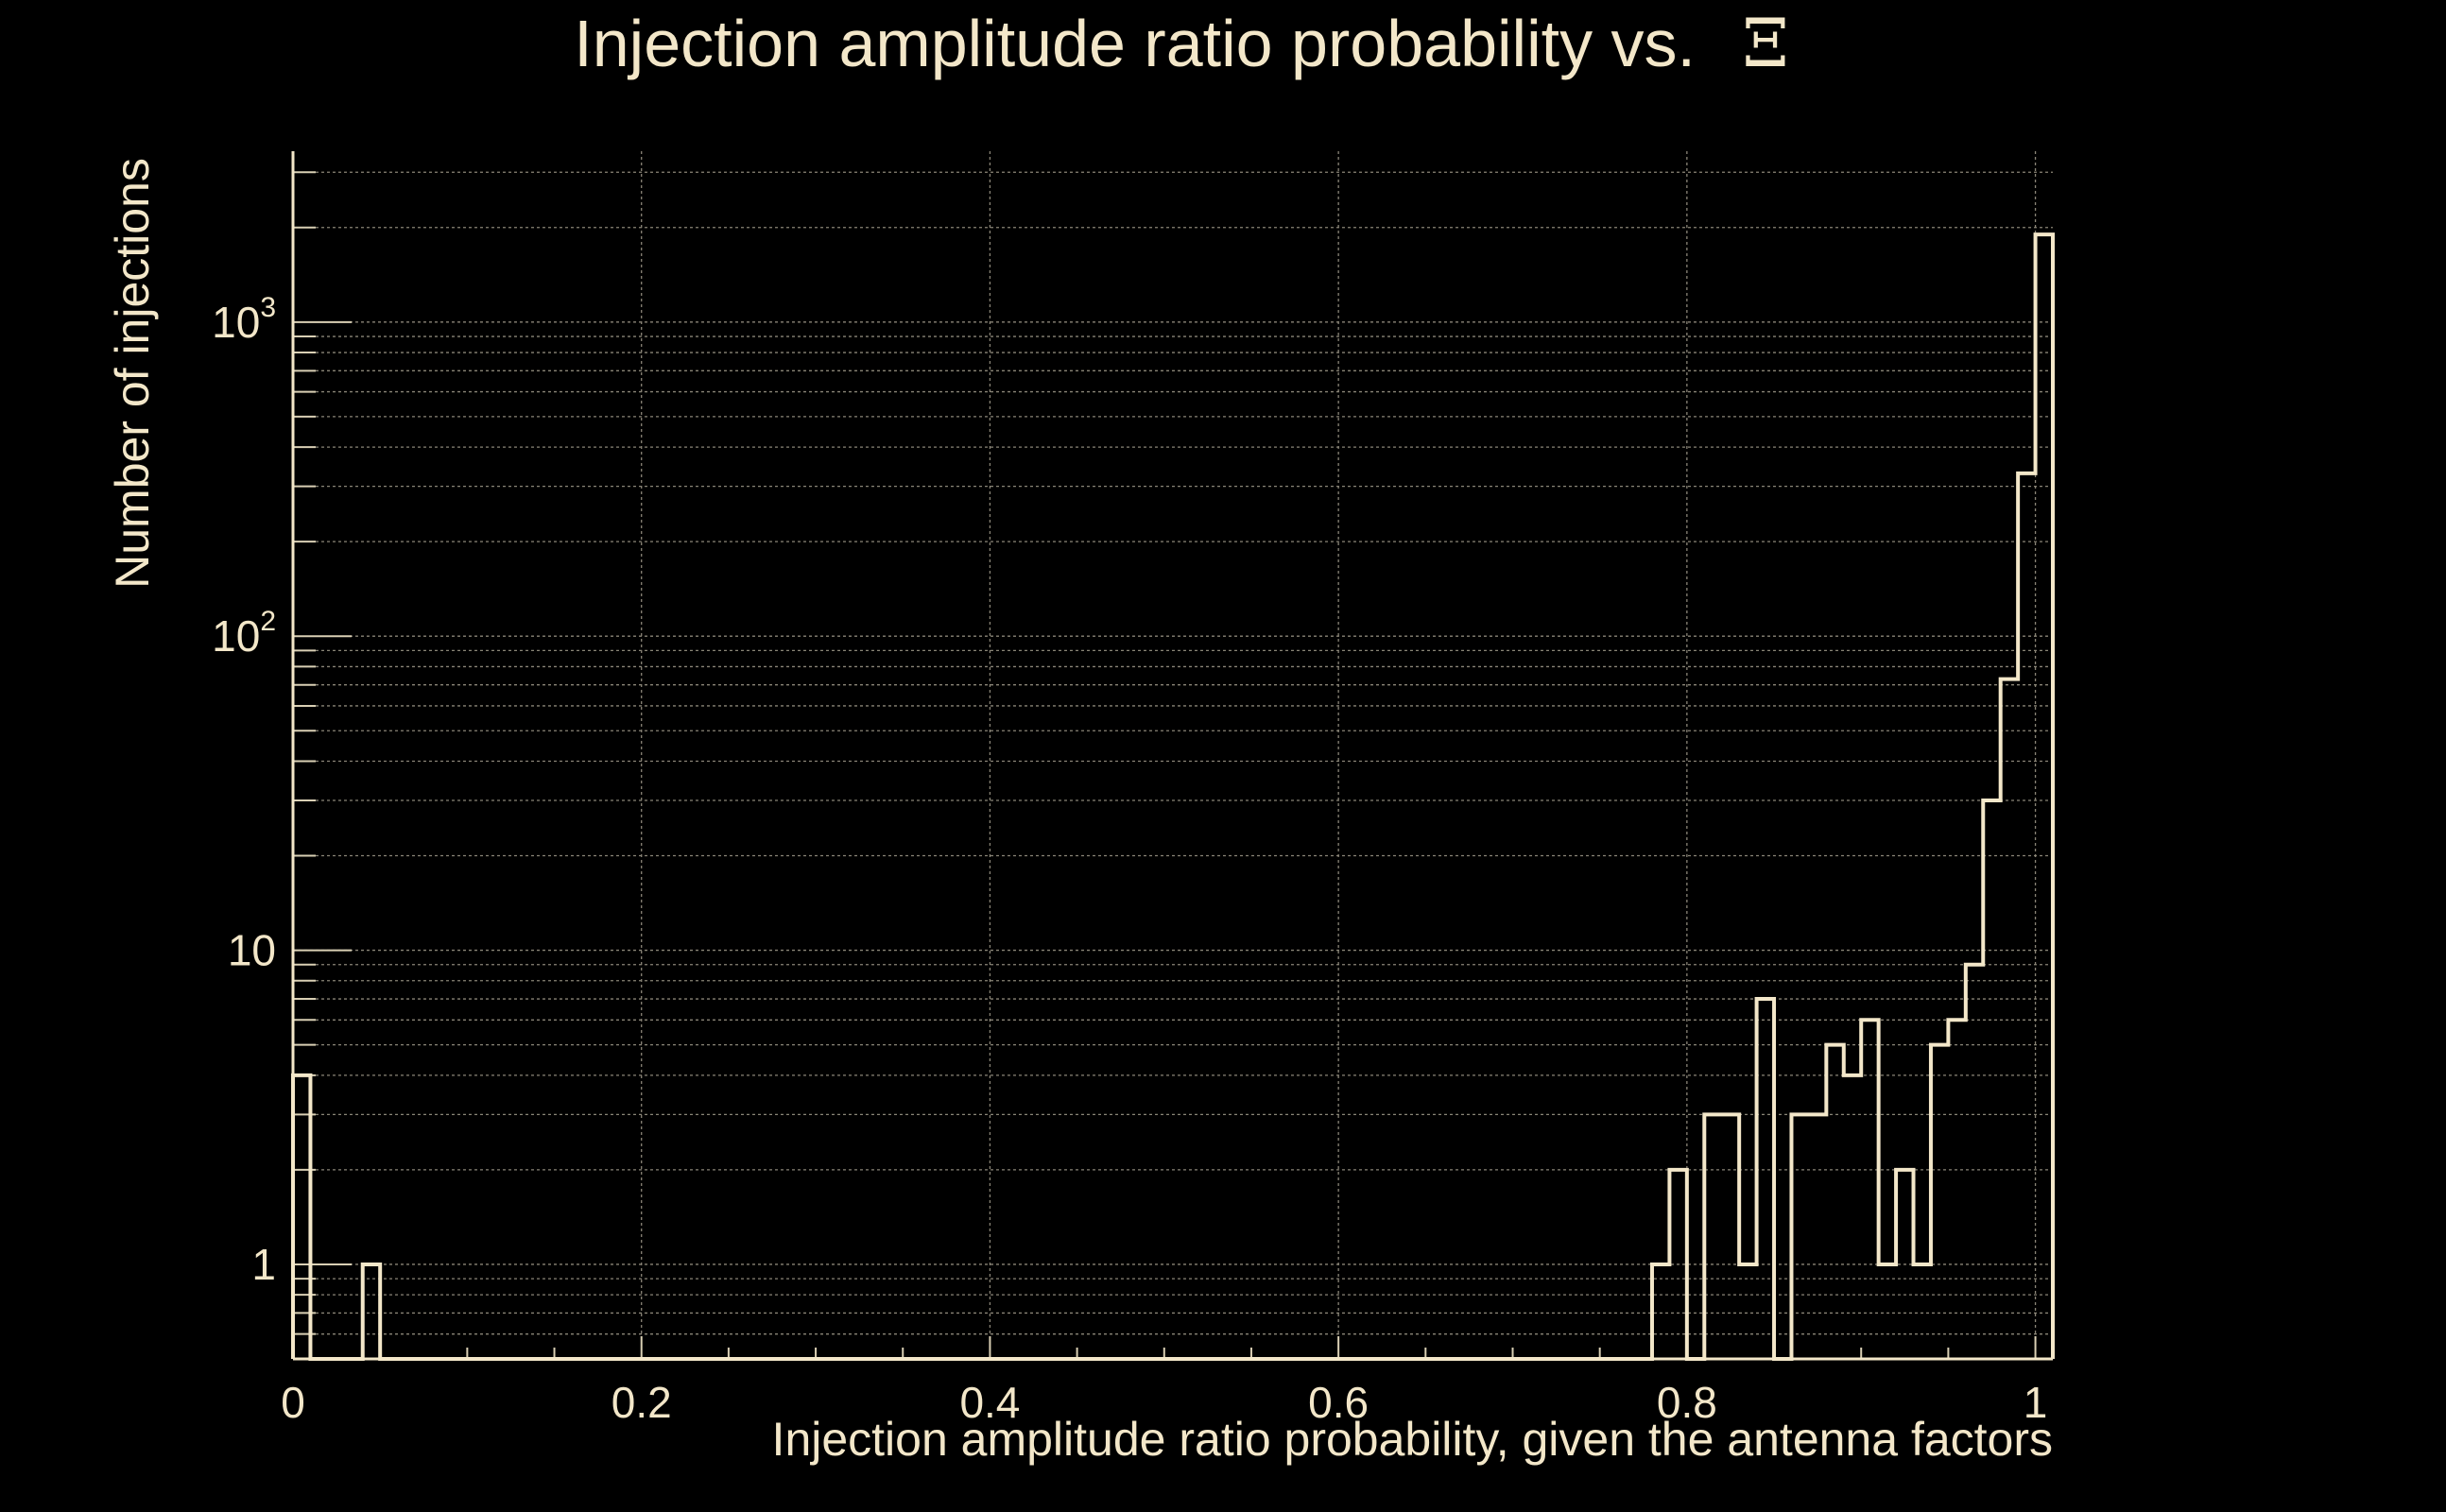 Image resolution: width=2446 pixels, height=1512 pixels. I want to click on y-tick-label: 10², so click(244, 633).